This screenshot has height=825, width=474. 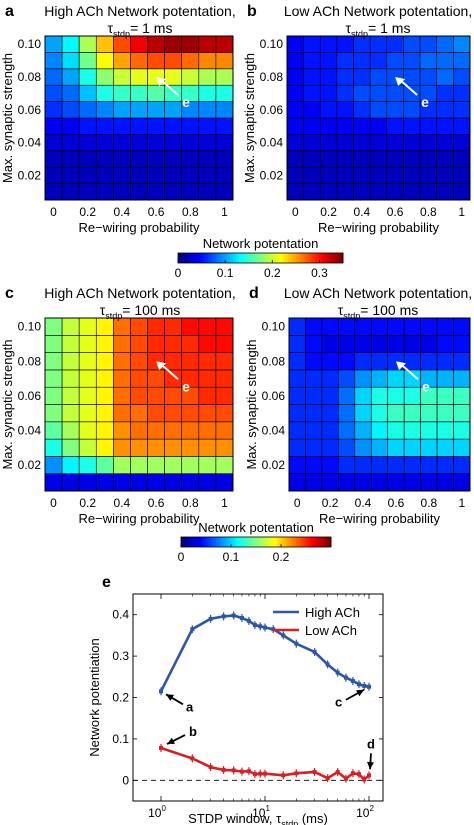 I want to click on legend-label: Low ACh, so click(x=331, y=630).